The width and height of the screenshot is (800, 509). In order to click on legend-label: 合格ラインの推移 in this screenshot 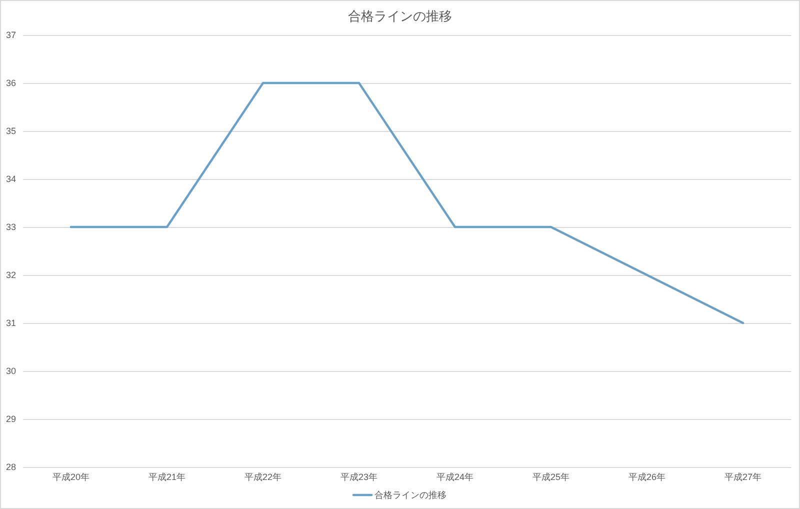, I will do `click(410, 495)`.